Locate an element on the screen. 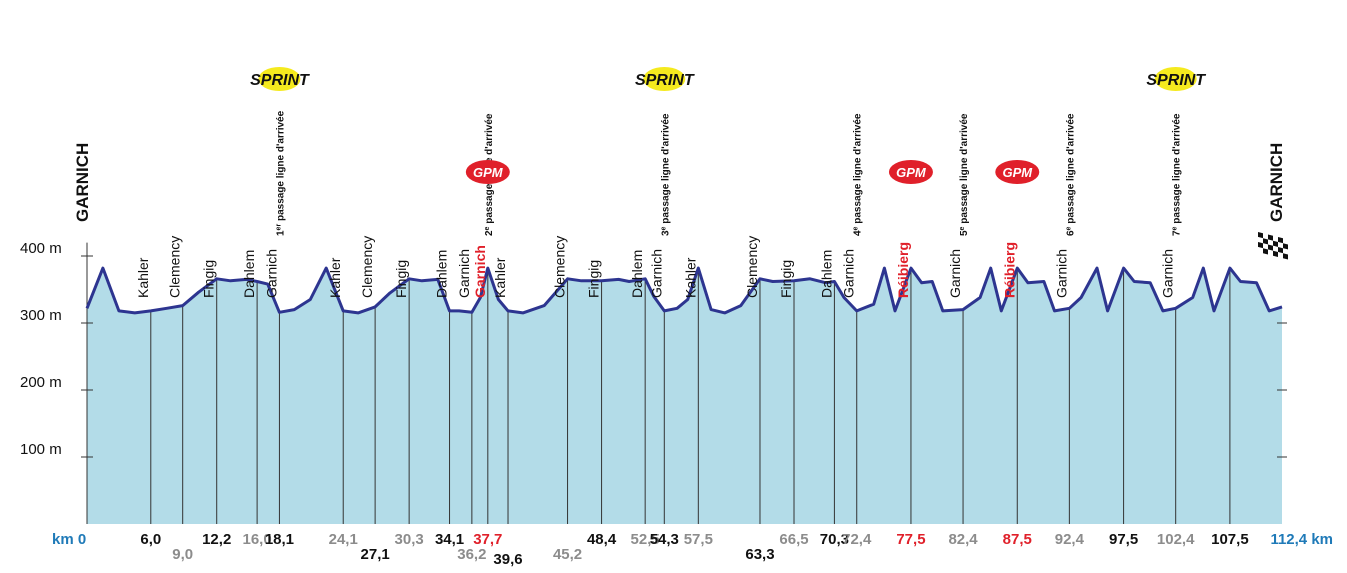 This screenshot has height=573, width=1347. km-label: 37,7 is located at coordinates (487, 539).